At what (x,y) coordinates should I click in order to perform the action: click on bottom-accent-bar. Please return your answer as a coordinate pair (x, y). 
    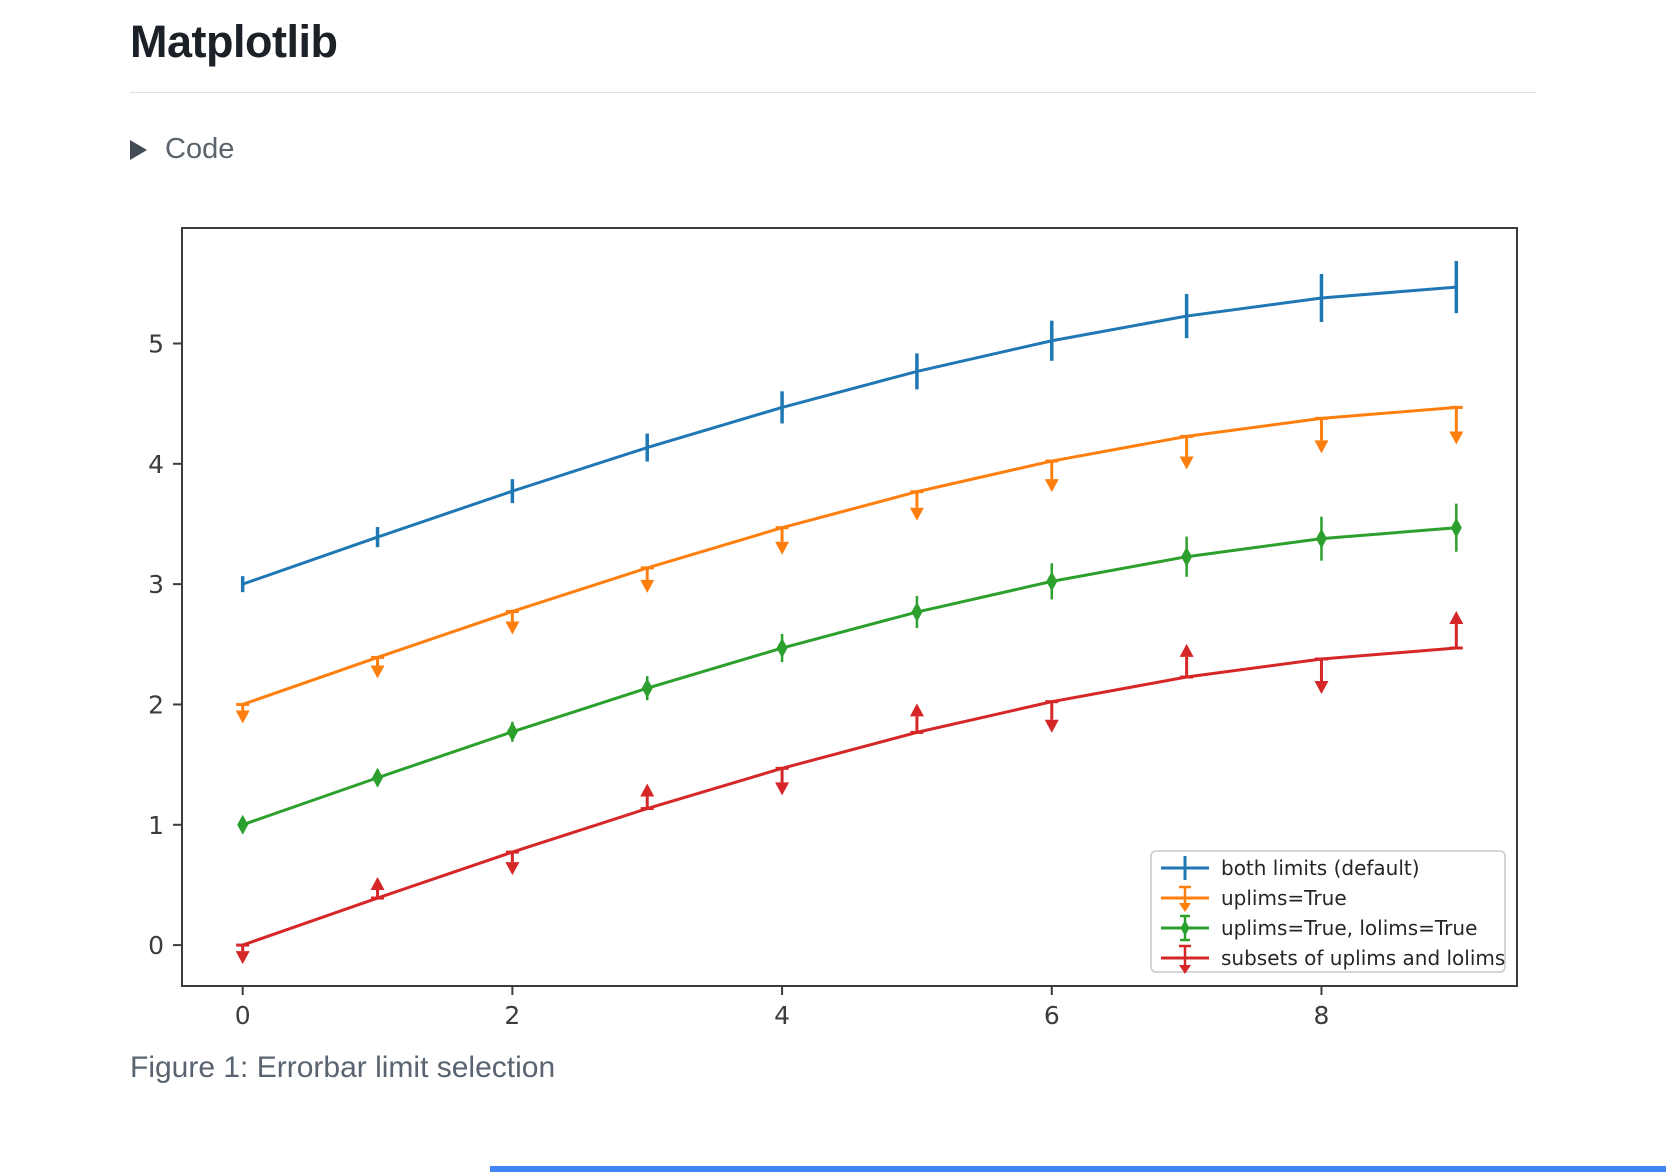
    Looking at the image, I should click on (1078, 1169).